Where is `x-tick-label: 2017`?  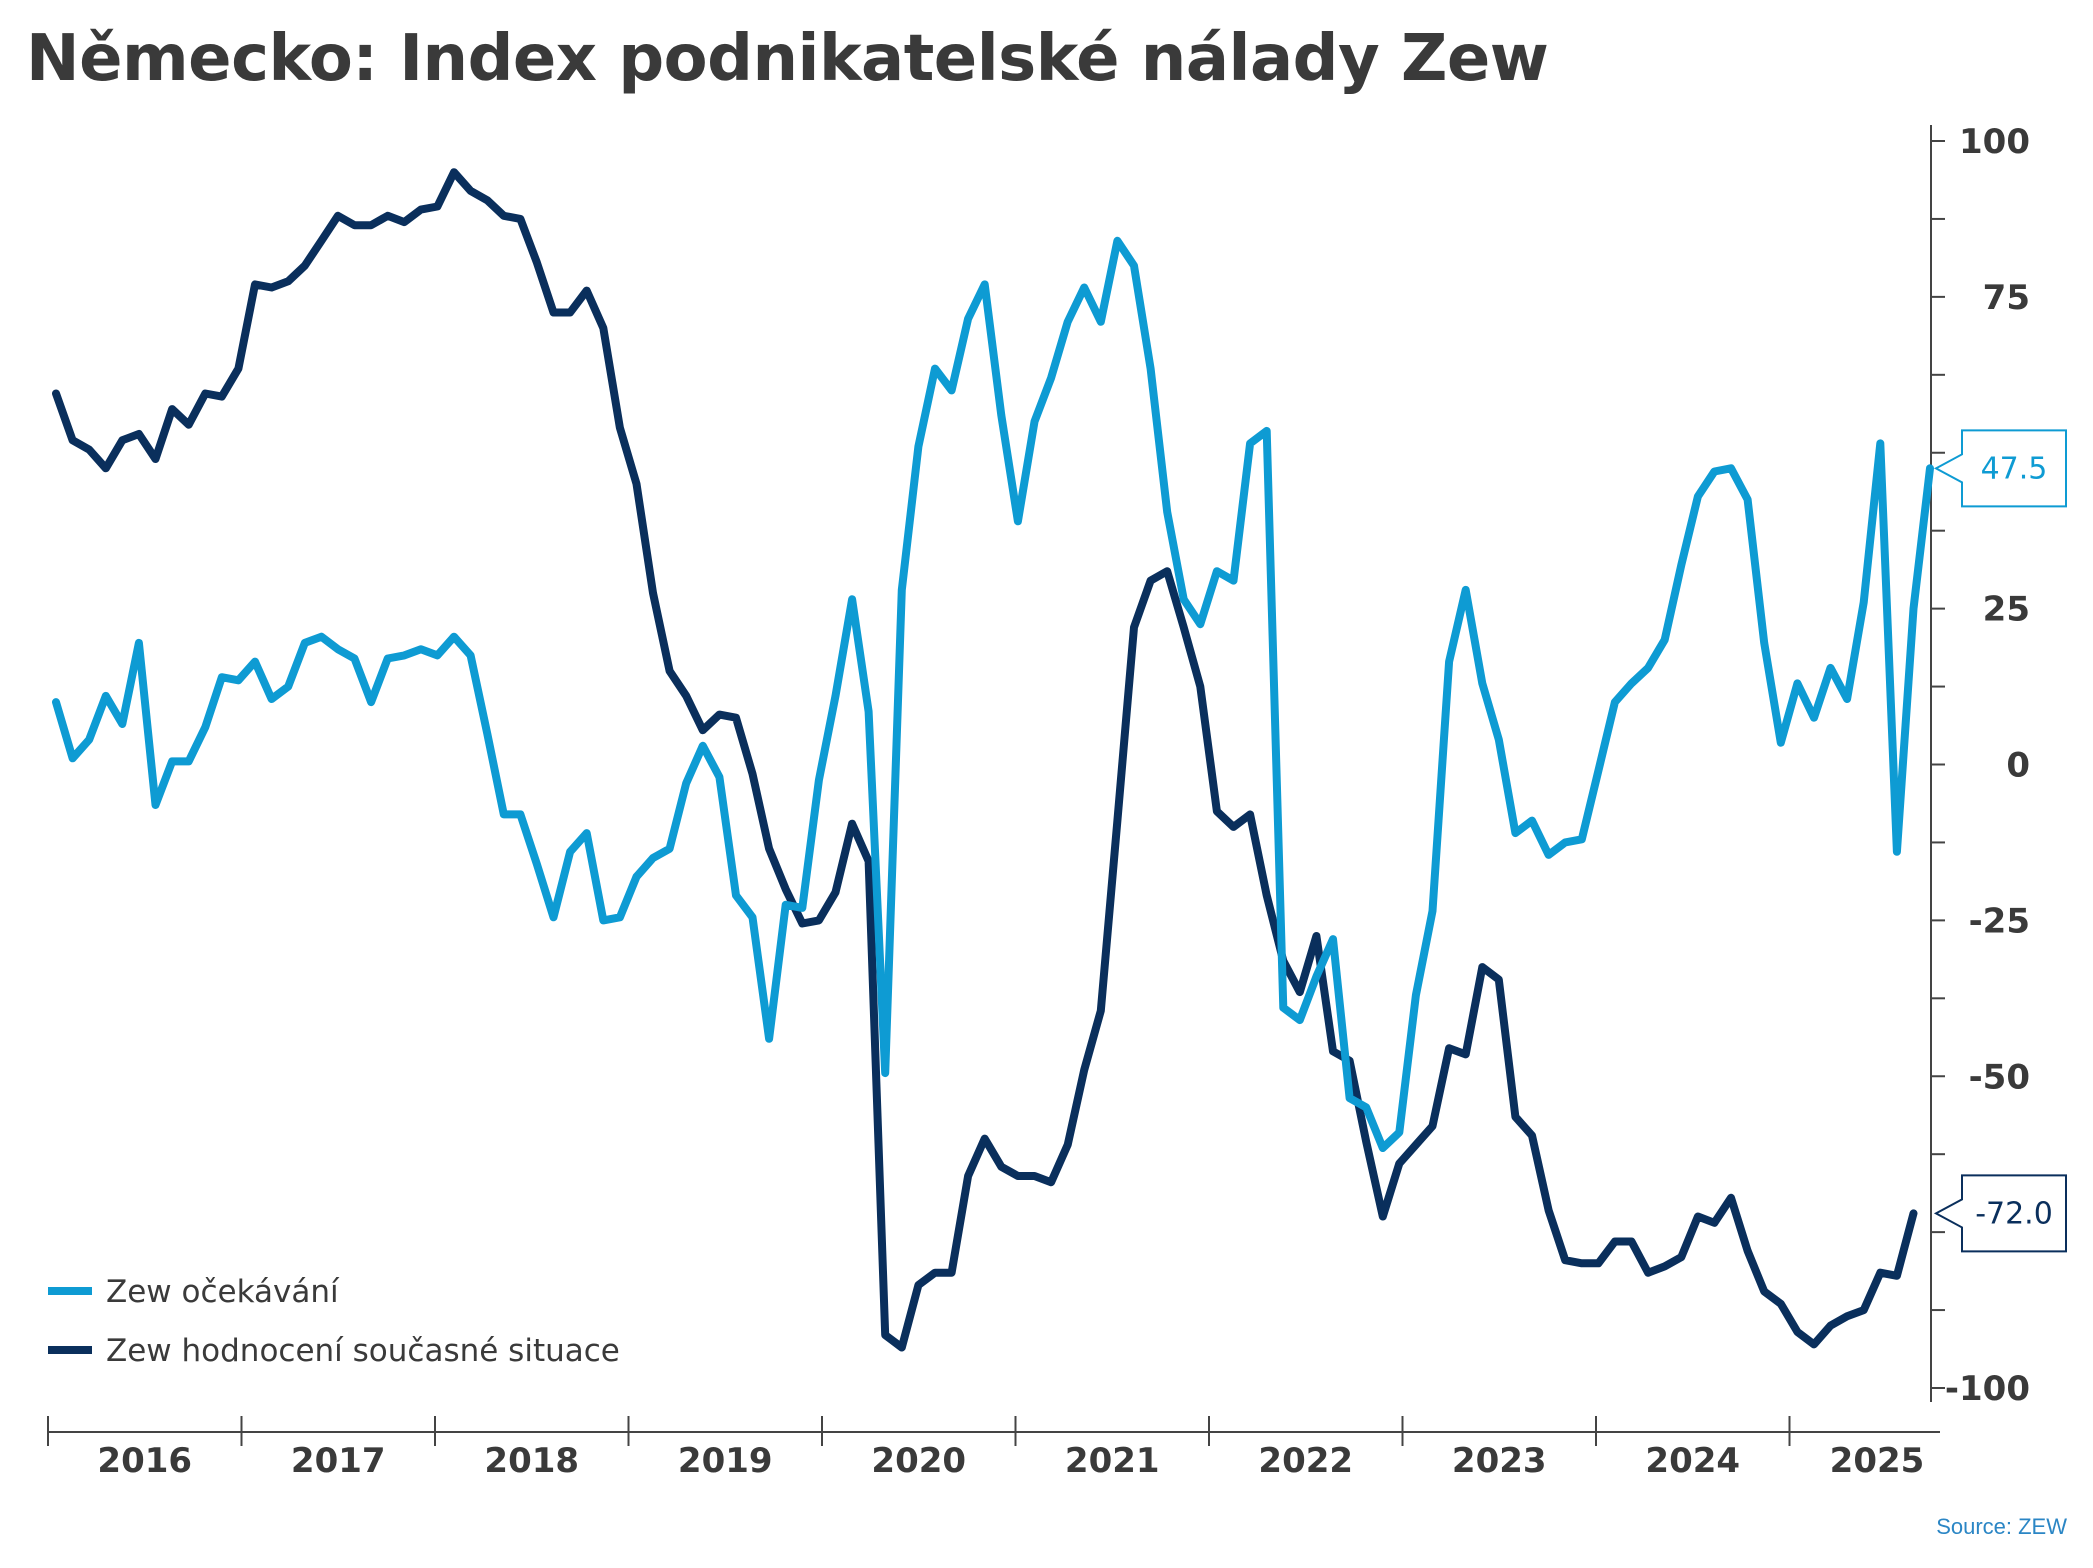
x-tick-label: 2017 is located at coordinates (338, 1461).